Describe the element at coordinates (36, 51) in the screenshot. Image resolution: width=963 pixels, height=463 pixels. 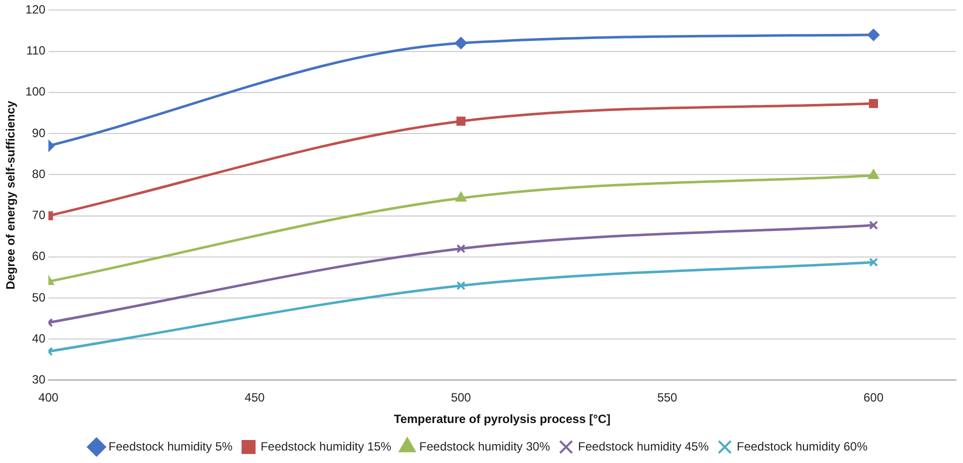
I see `y-tick-label: 110` at that location.